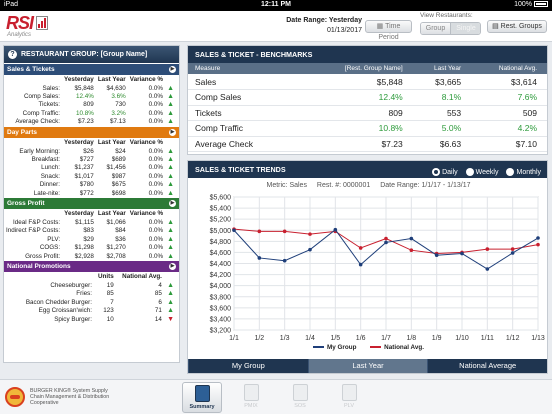 This screenshot has width=552, height=414. I want to click on row-label: Comp Sales:, so click(41, 97).